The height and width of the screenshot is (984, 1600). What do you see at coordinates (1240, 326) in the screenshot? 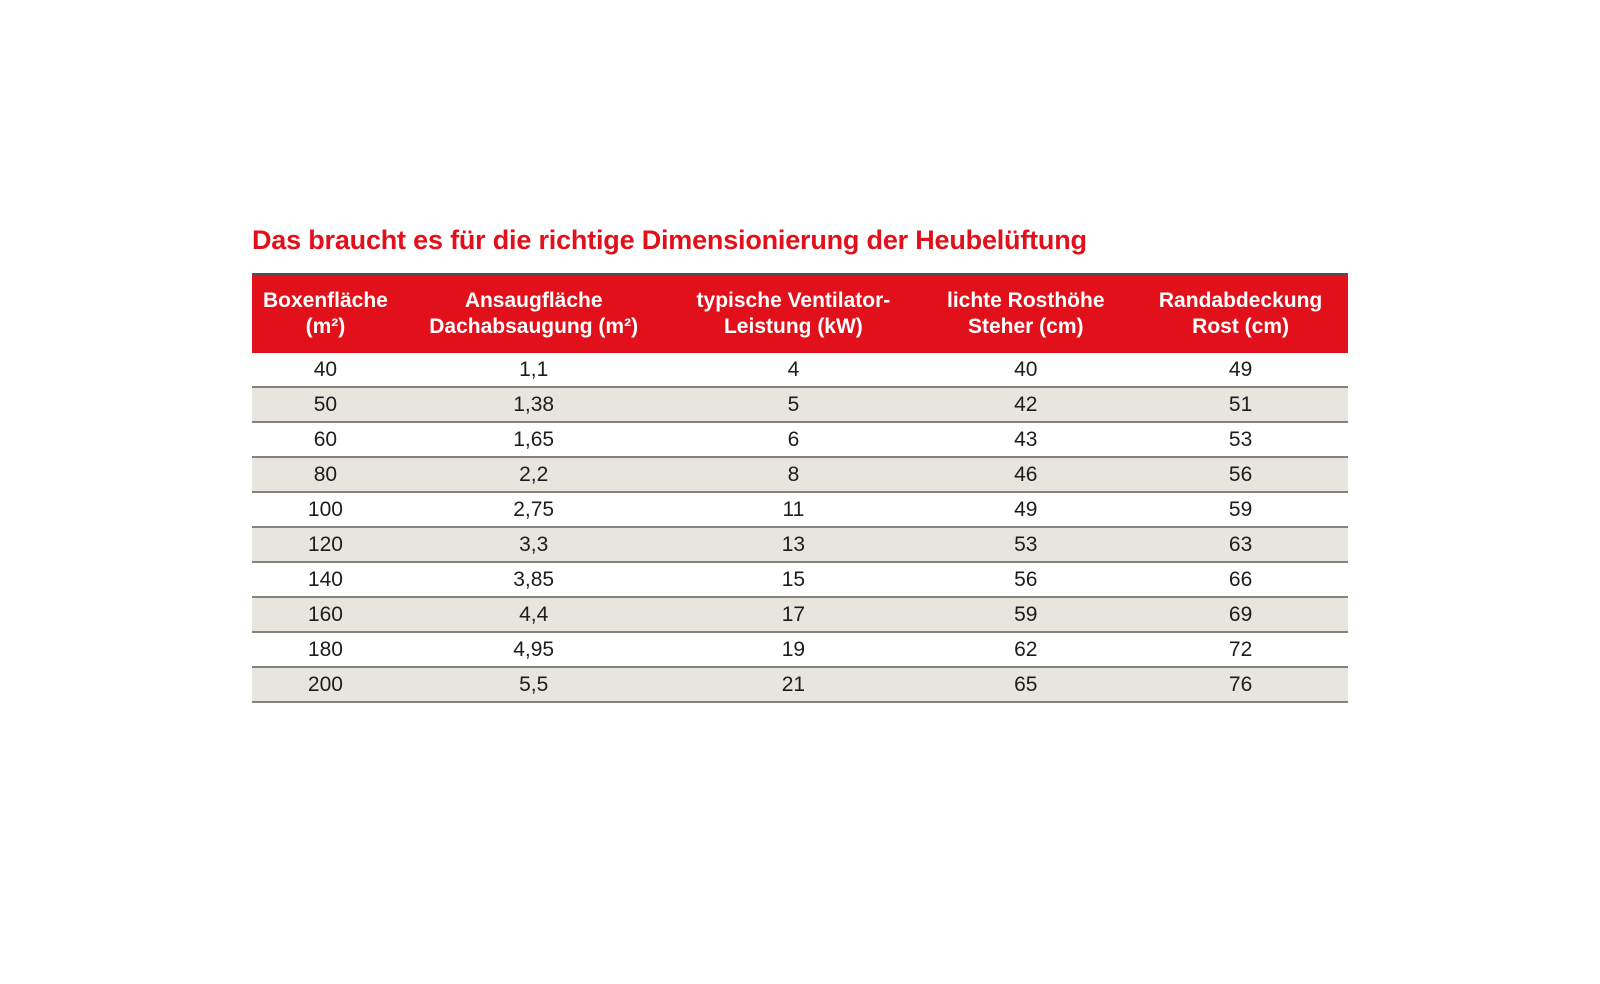
I see `column-header-line: Rost (cm)` at bounding box center [1240, 326].